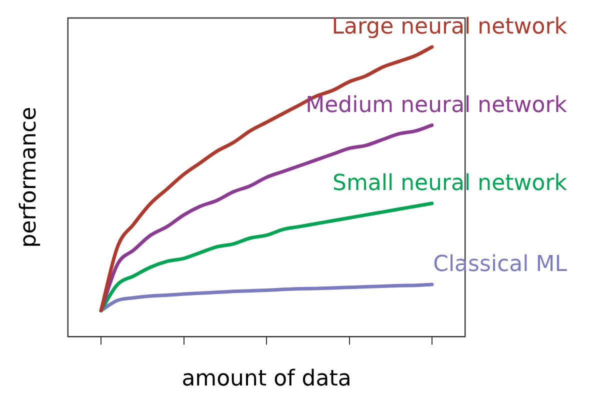 This screenshot has height=405, width=589. What do you see at coordinates (29, 177) in the screenshot?
I see `y-axis-title: performance` at bounding box center [29, 177].